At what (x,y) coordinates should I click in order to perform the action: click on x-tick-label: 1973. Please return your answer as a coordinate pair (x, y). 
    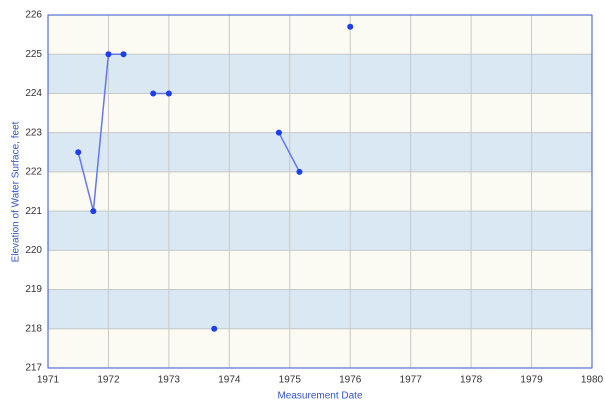
    Looking at the image, I should click on (169, 380).